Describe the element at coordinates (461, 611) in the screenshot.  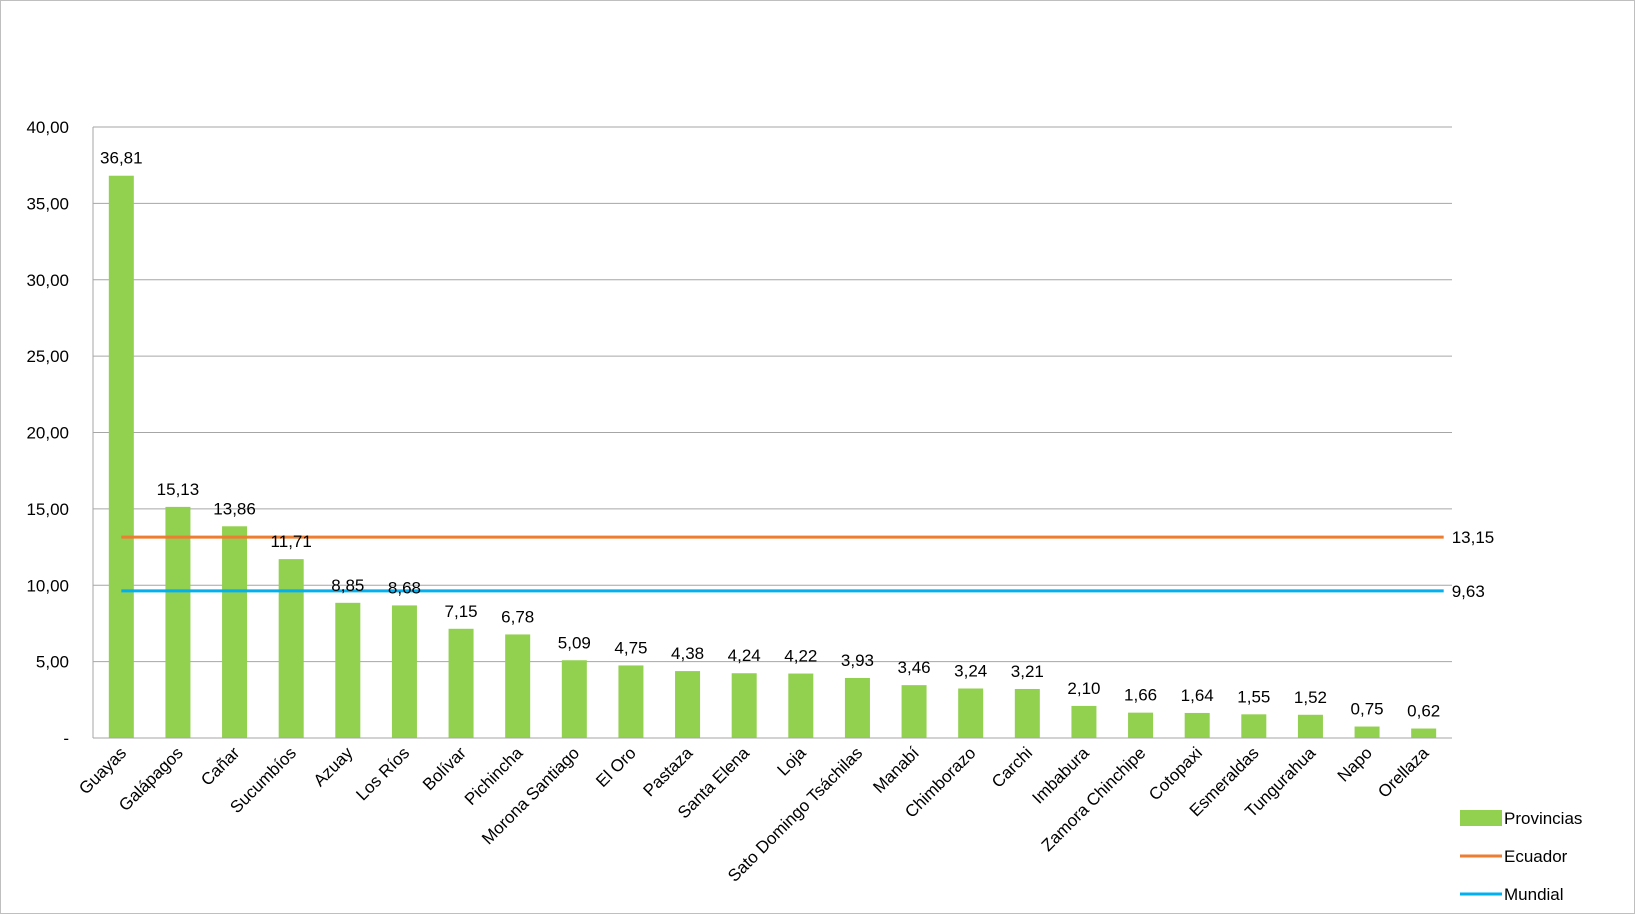
I see `data-label: 7,15` at that location.